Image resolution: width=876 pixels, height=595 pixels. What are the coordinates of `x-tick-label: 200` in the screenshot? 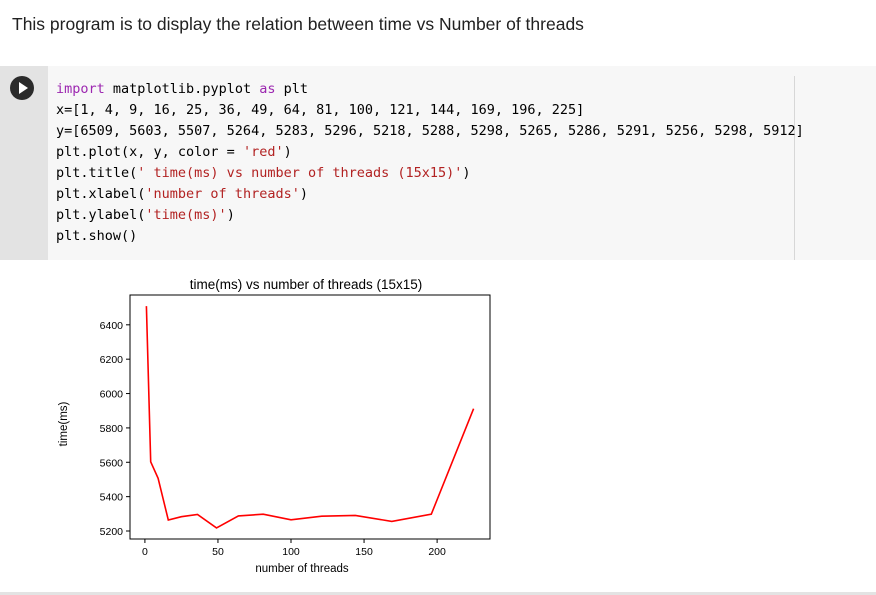 It's located at (437, 552).